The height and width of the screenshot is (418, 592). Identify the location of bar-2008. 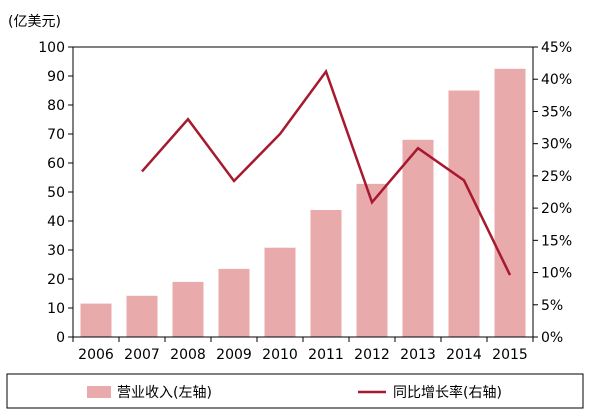
(188, 309).